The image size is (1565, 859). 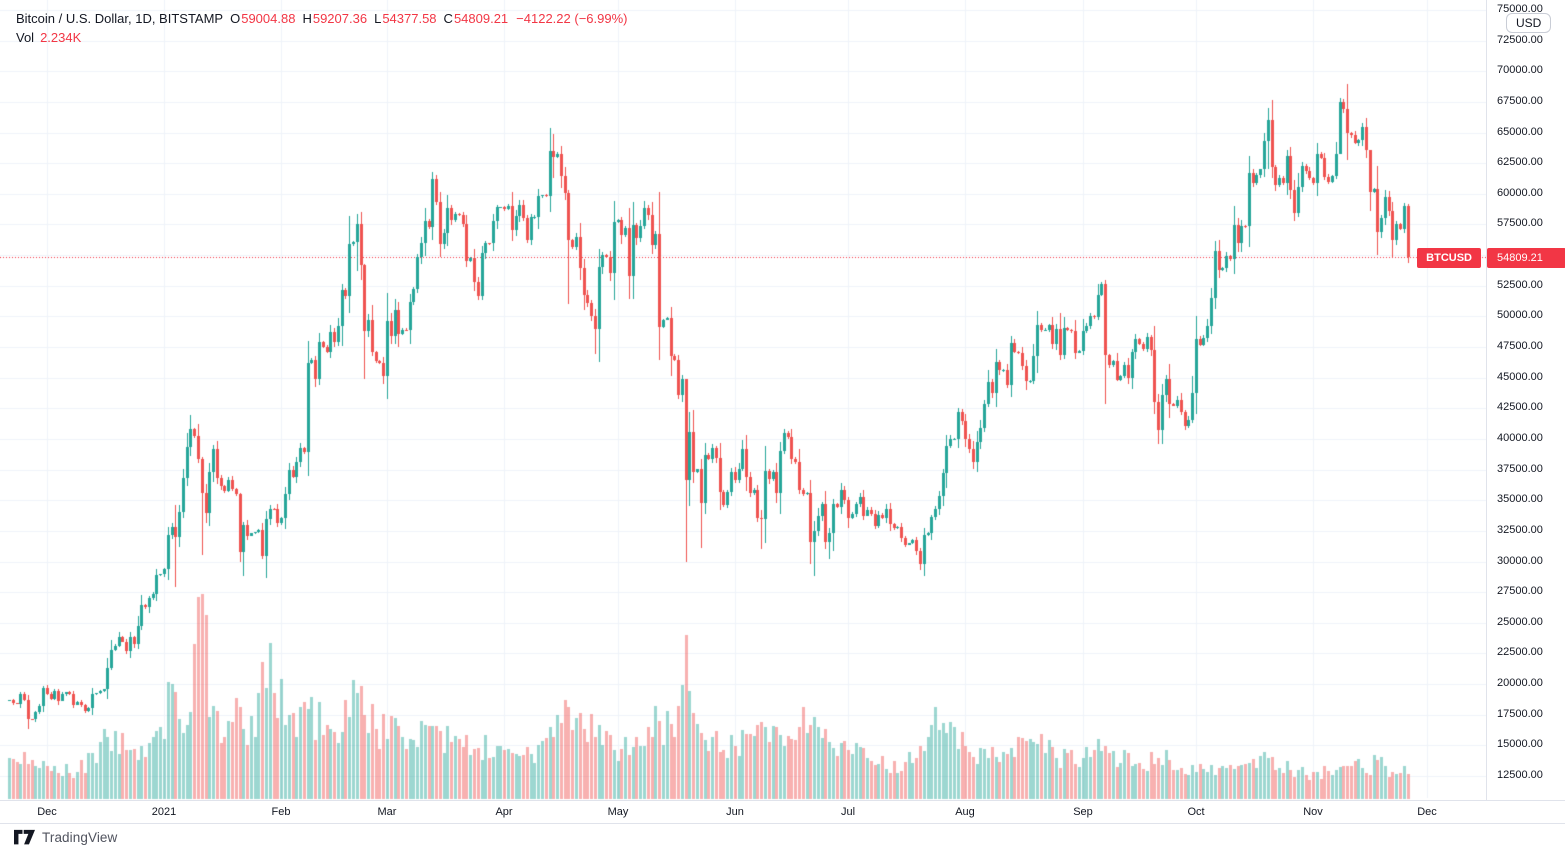 What do you see at coordinates (80, 837) in the screenshot?
I see `tradingview-logo-text: TradingView` at bounding box center [80, 837].